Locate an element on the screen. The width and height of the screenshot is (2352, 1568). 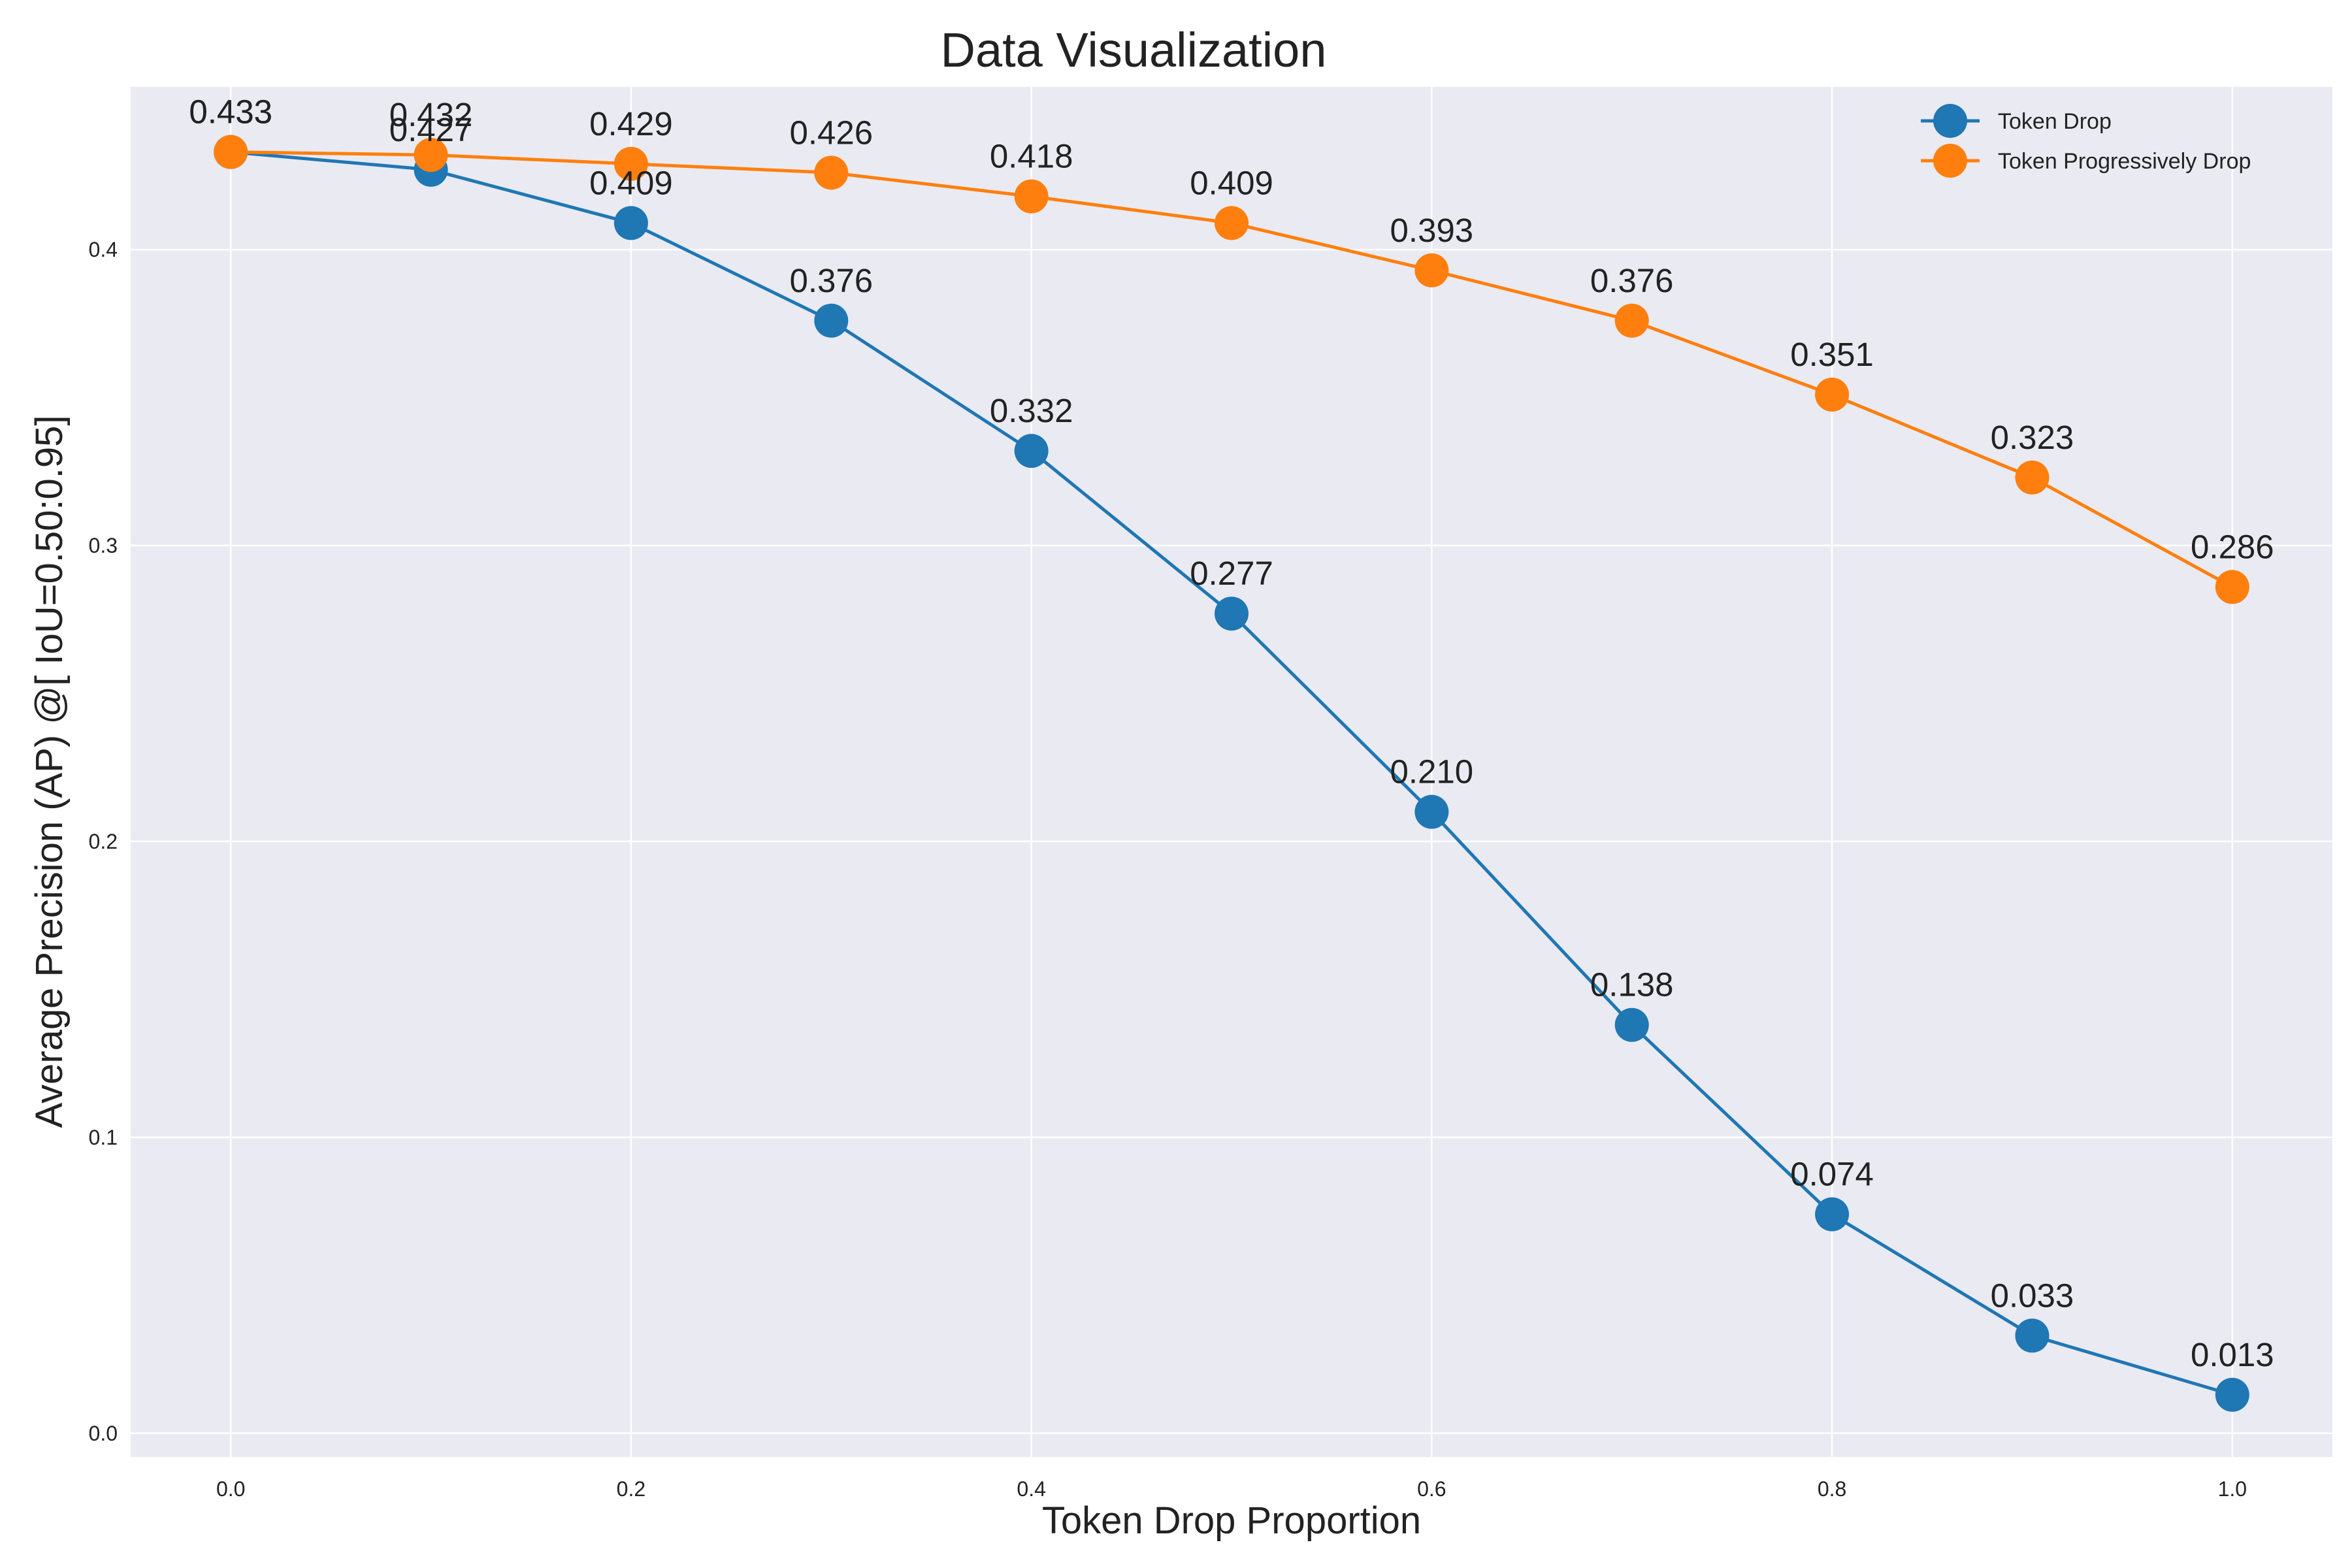
data-label-token-drop: 0.074 is located at coordinates (1832, 1174).